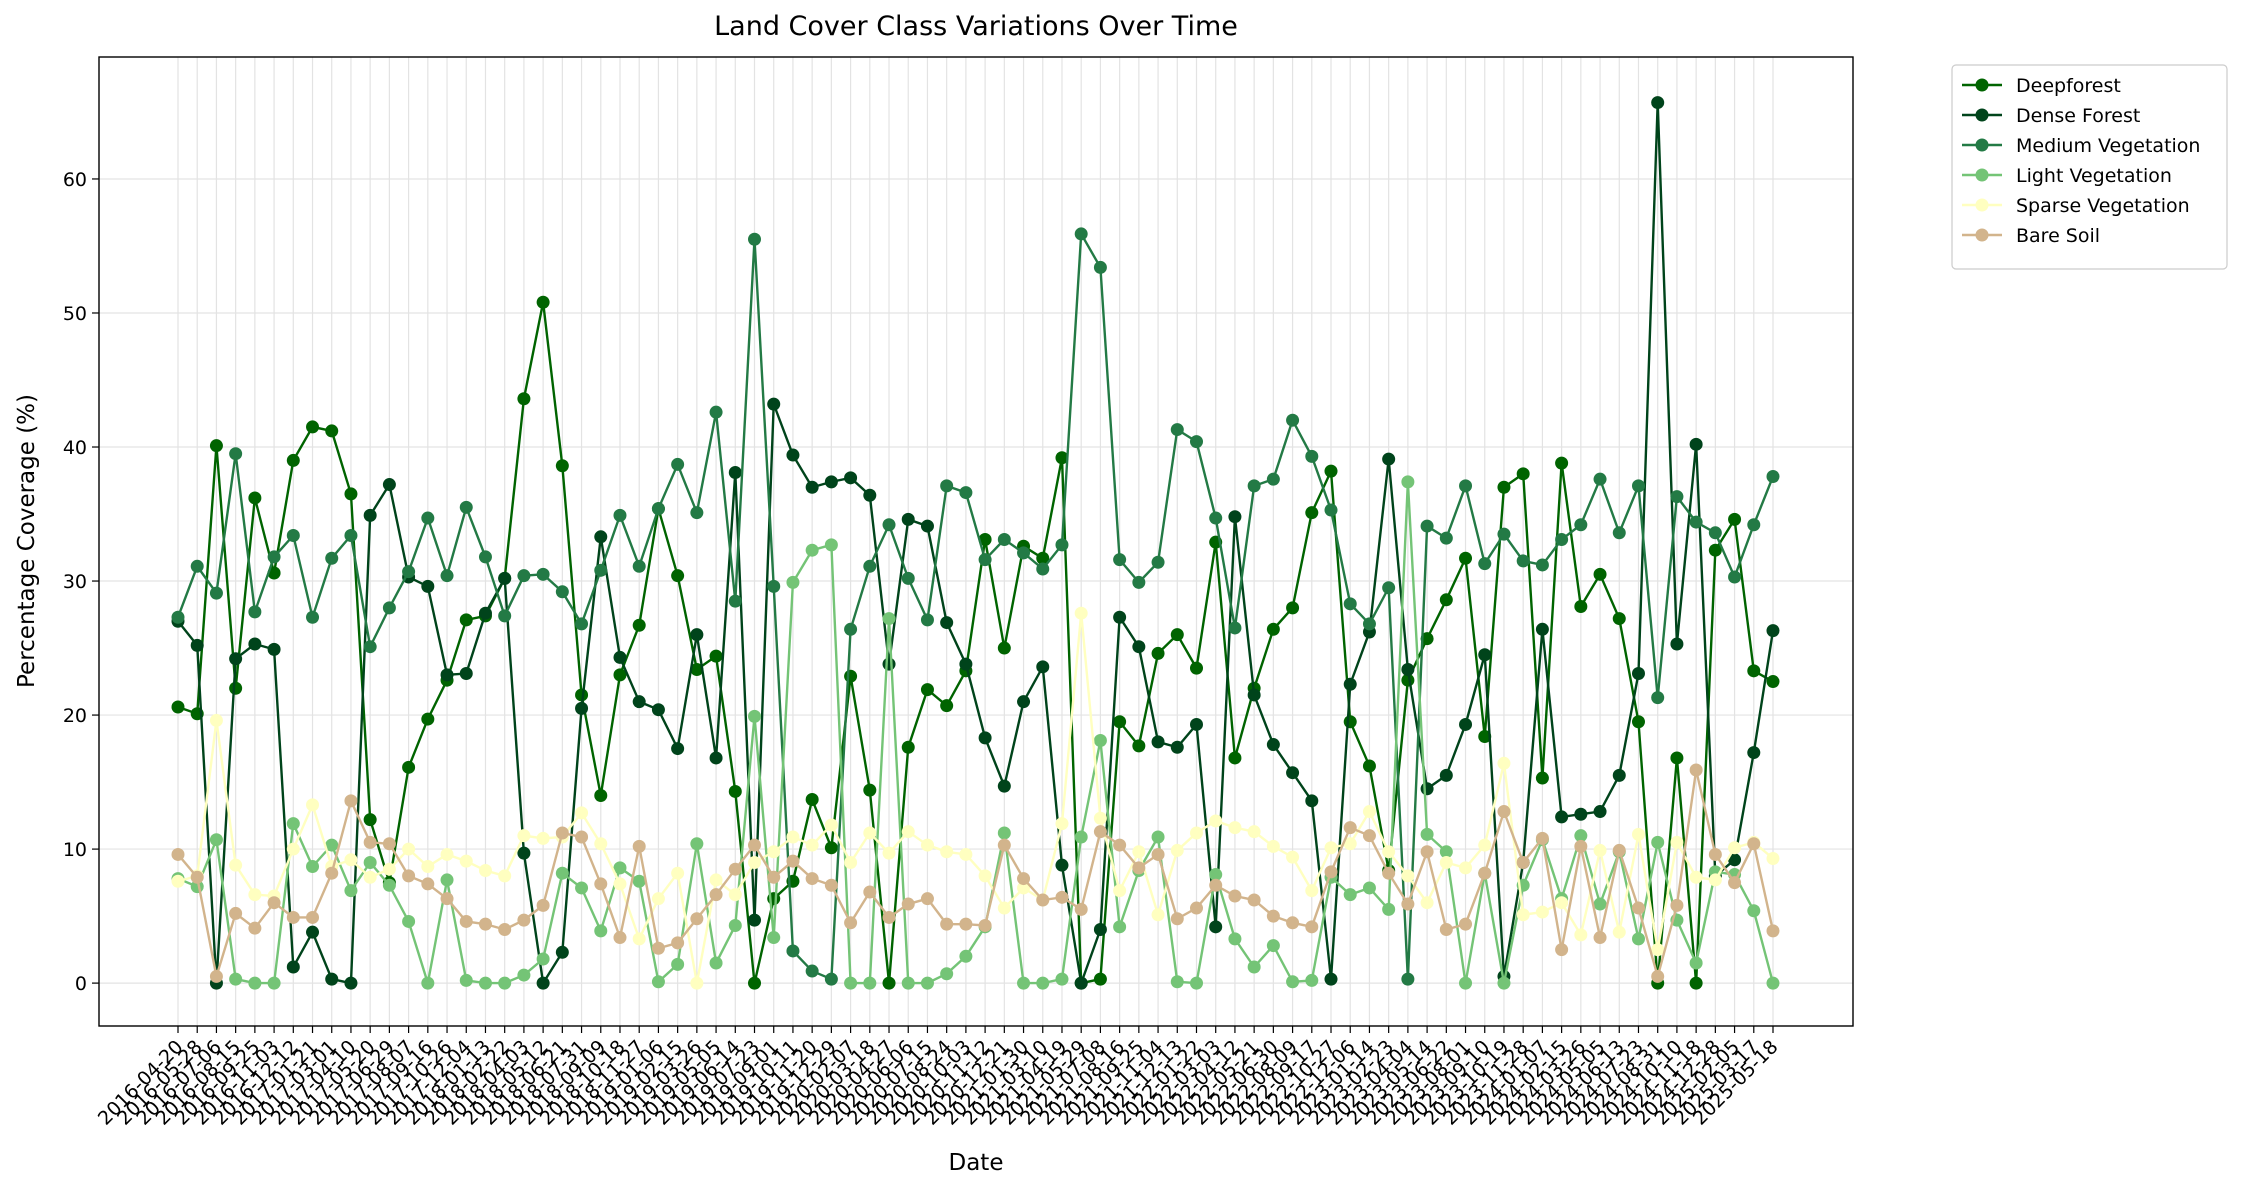 This screenshot has width=2250, height=1204. What do you see at coordinates (1982, 235) in the screenshot?
I see `legend-marker` at bounding box center [1982, 235].